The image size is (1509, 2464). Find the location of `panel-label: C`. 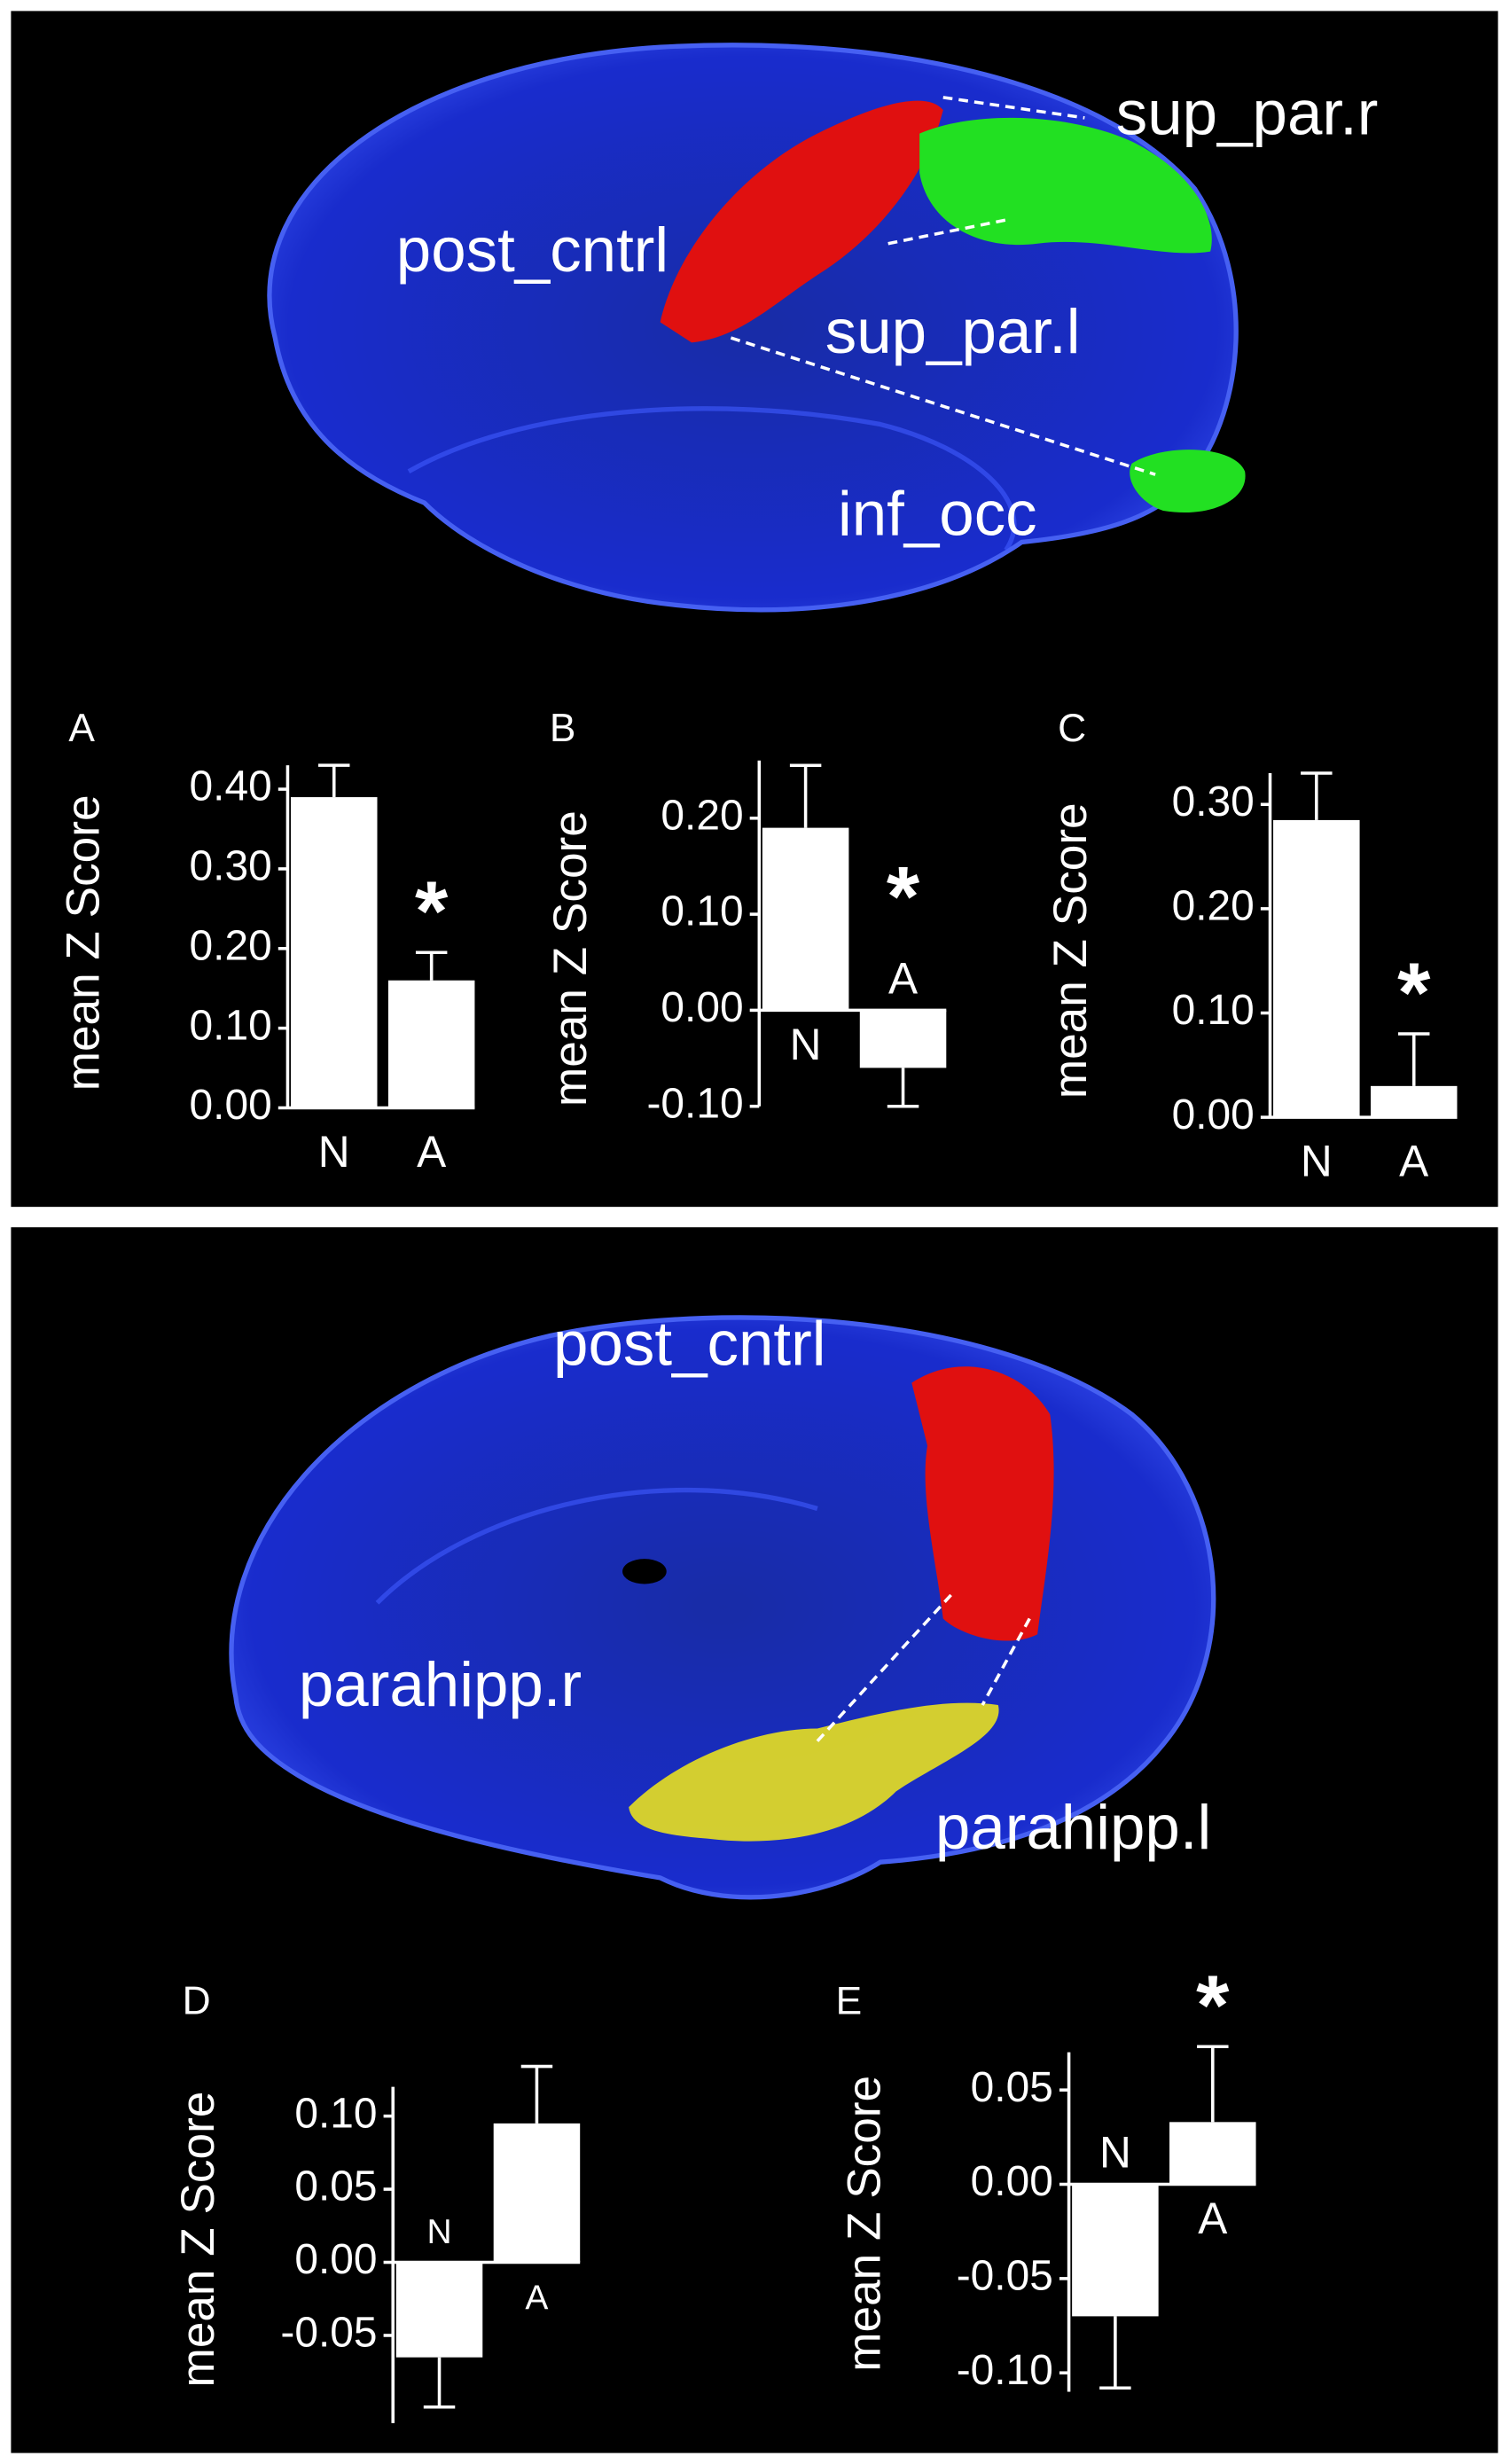

panel-label: C is located at coordinates (1072, 729).